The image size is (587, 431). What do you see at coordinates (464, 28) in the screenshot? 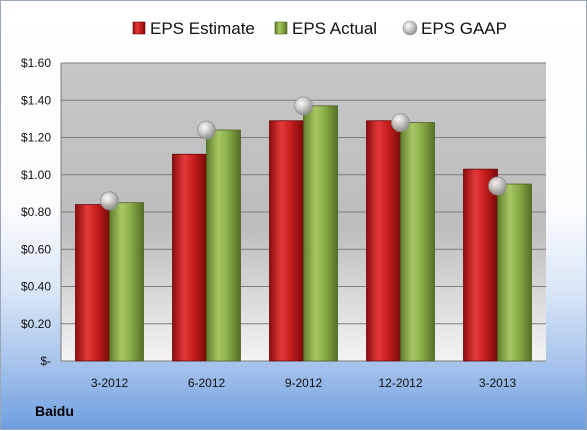
I see `legend-label: EPS GAAP` at bounding box center [464, 28].